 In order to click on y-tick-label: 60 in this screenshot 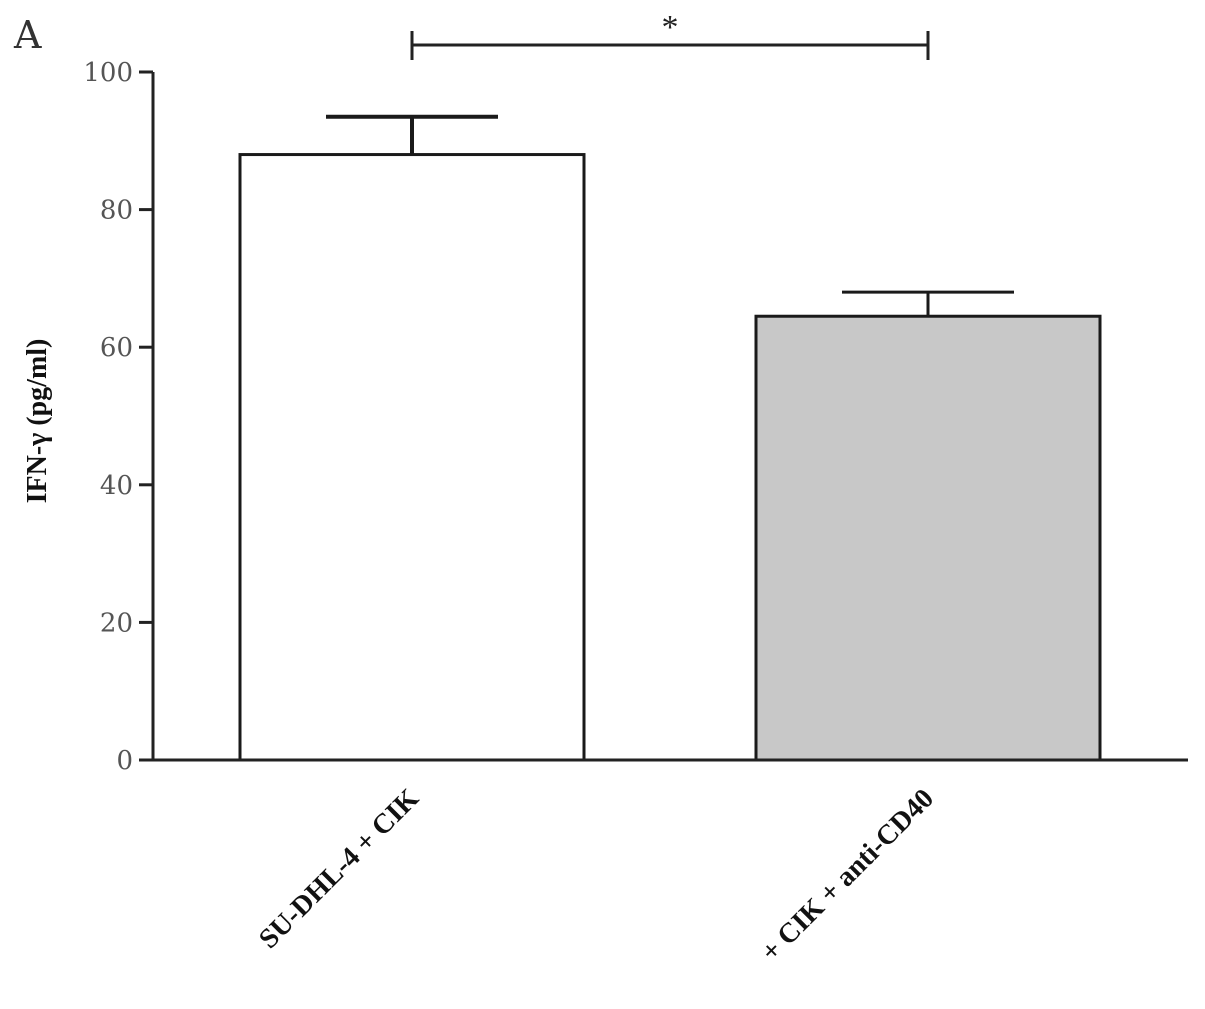, I will do `click(116, 348)`.